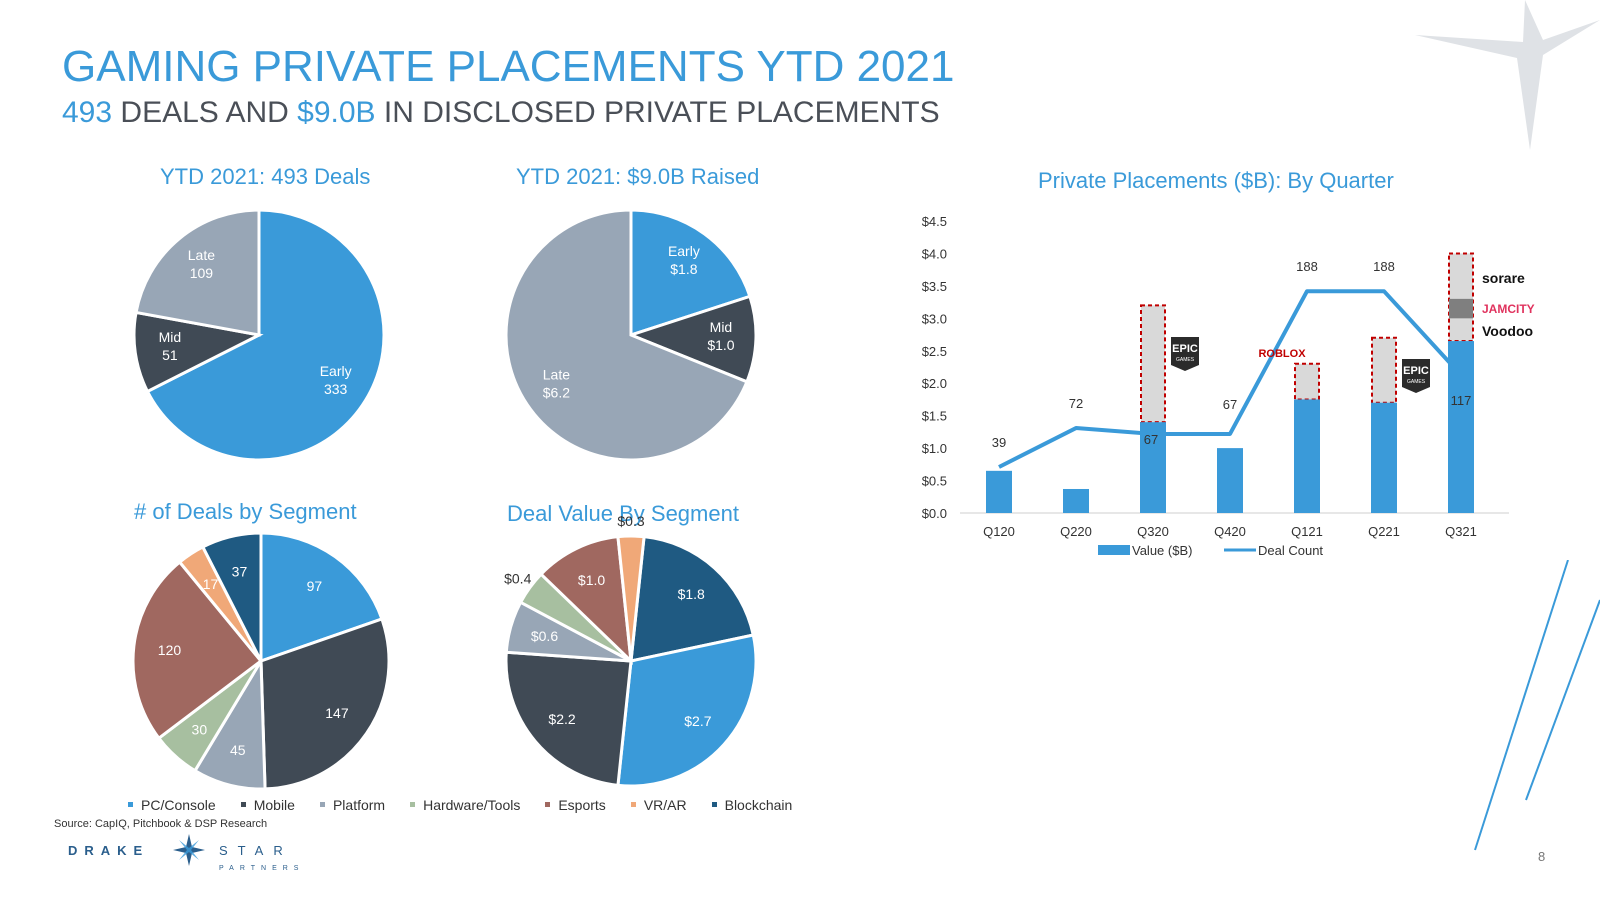 This screenshot has width=1600, height=900. I want to click on x-tick-label: Q320, so click(1153, 531).